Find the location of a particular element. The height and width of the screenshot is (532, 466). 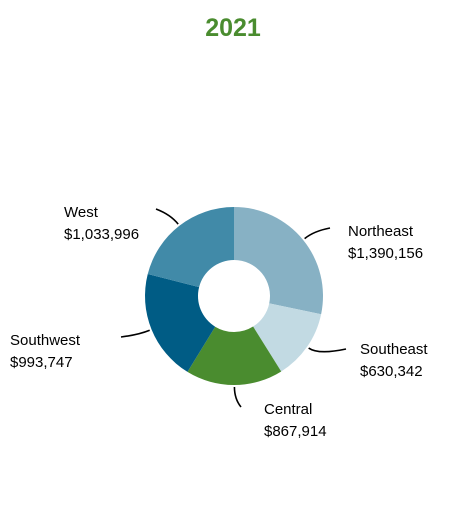

slice-central is located at coordinates (234, 355).